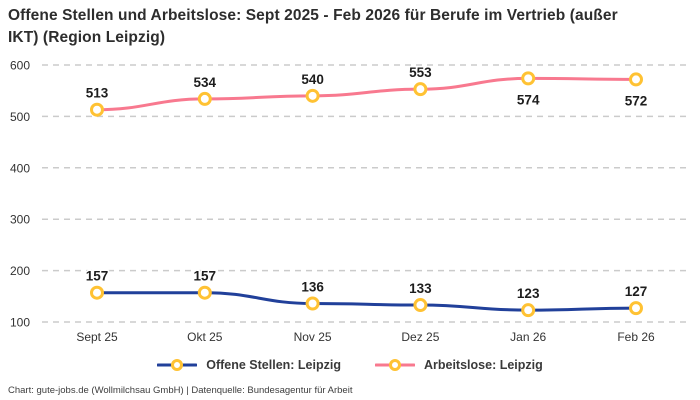 The height and width of the screenshot is (400, 700). Describe the element at coordinates (97, 93) in the screenshot. I see `data-point-label: 513` at that location.